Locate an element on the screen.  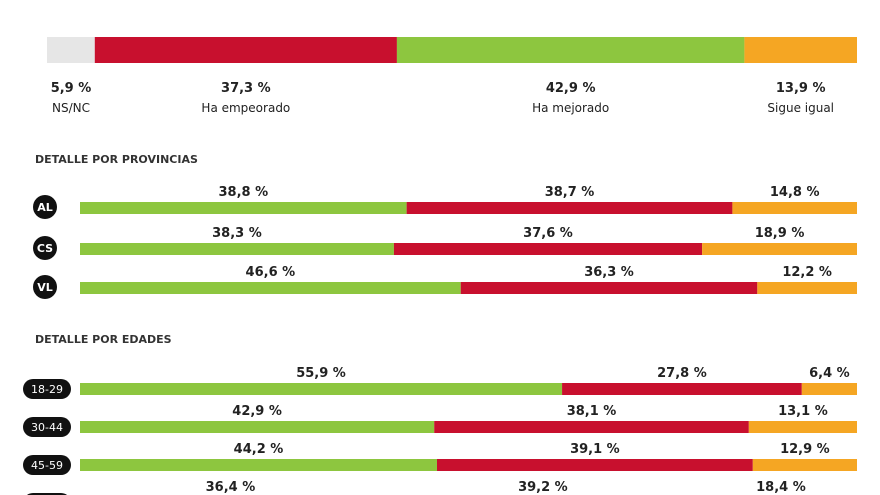
province-badge-vl is located at coordinates (45, 287).